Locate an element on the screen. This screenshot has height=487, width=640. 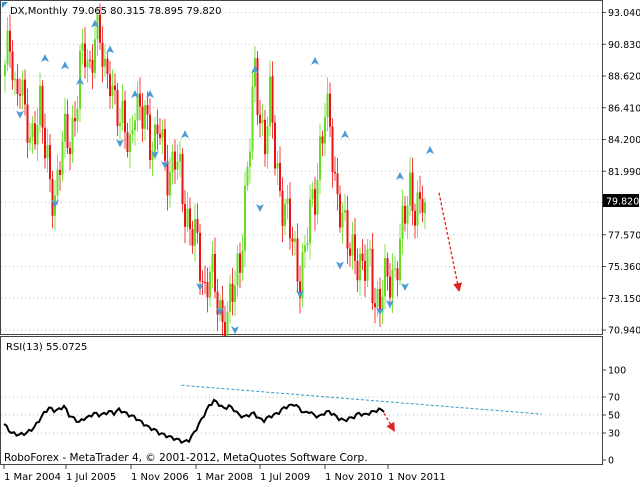
price-tick-label: 75.360 is located at coordinates (624, 267).